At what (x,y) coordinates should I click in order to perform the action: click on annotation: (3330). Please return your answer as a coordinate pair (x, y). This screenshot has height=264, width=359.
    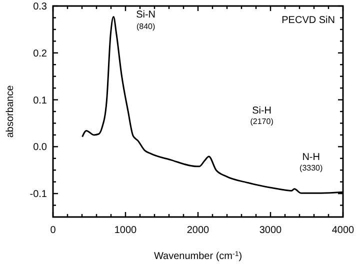
    Looking at the image, I should click on (311, 168).